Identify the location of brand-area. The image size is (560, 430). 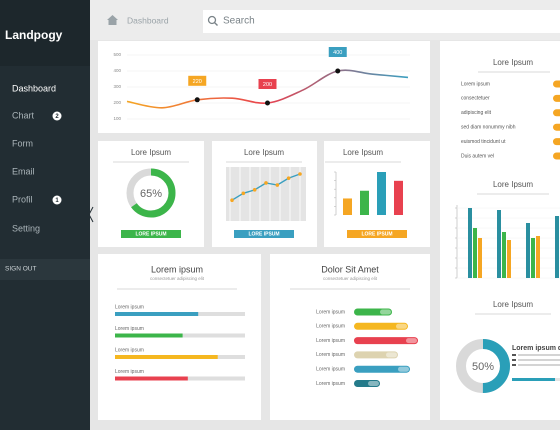
(45, 33).